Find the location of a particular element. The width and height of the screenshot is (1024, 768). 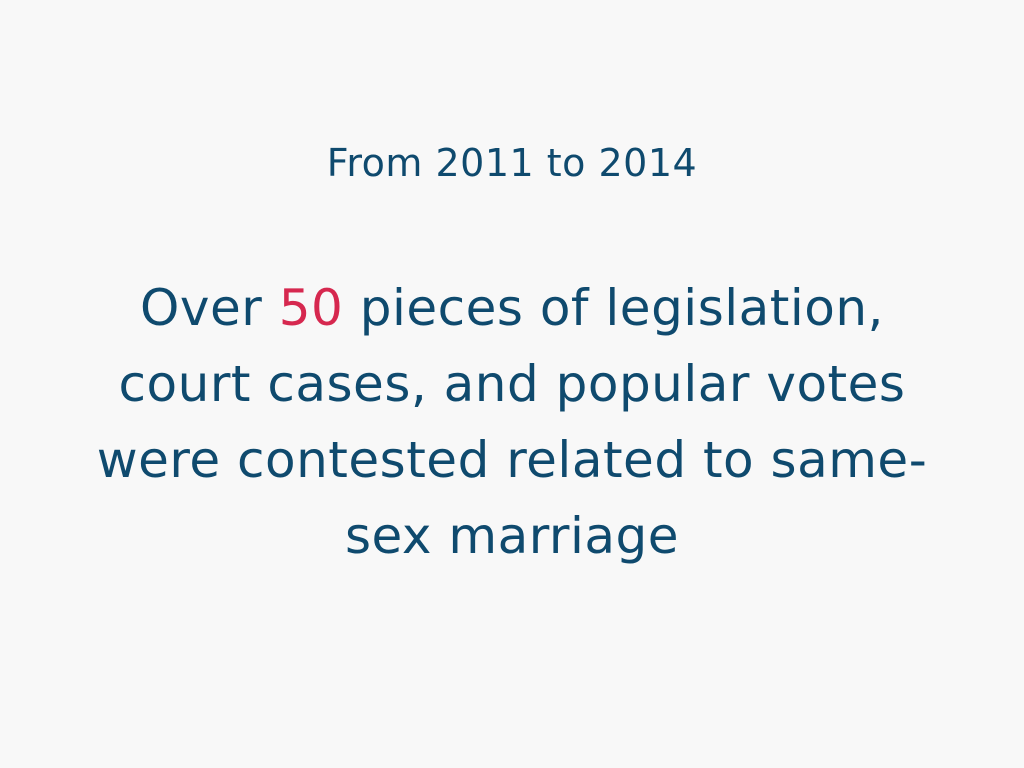

statement-line-2: court cases, and popular votes is located at coordinates (512, 384).